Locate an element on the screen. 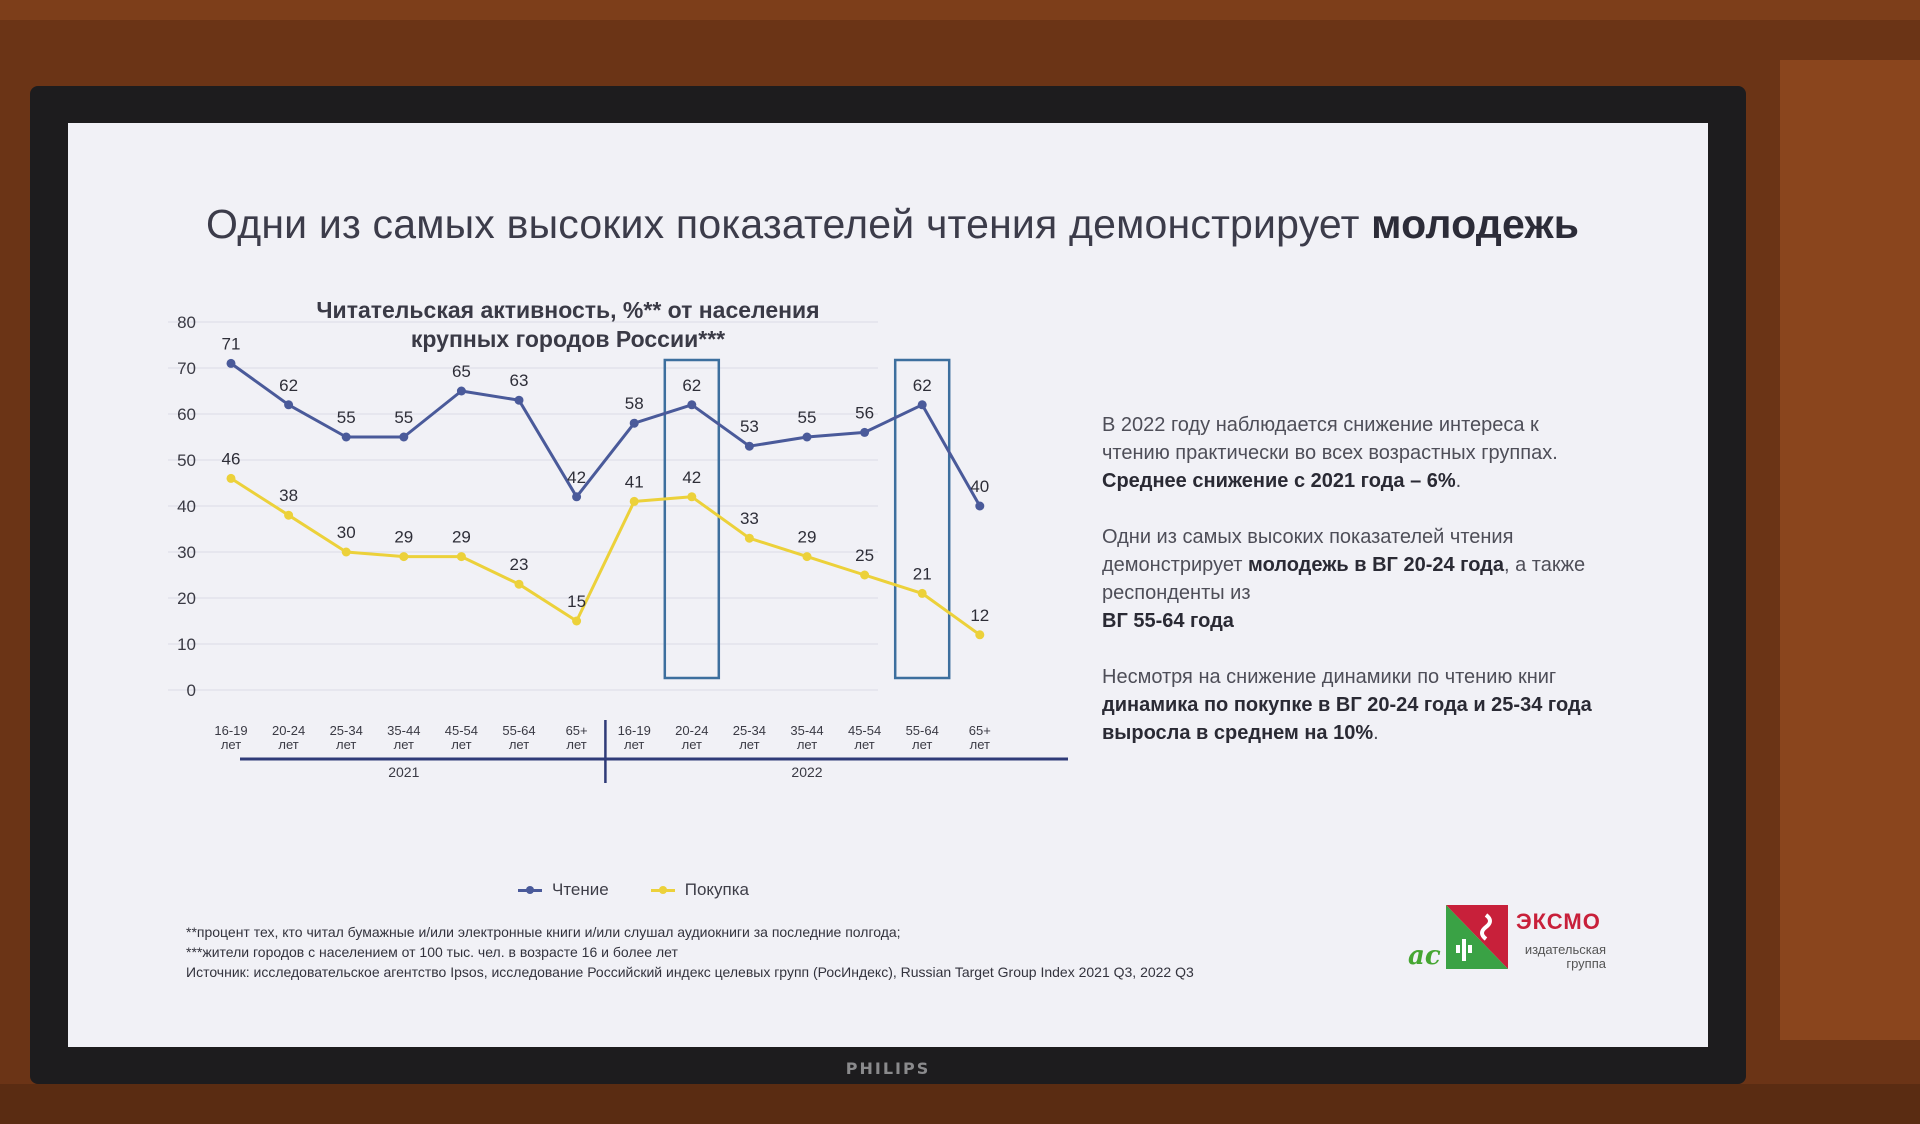 This screenshot has height=1124, width=1920. logo-emblem-icon is located at coordinates (1477, 937).